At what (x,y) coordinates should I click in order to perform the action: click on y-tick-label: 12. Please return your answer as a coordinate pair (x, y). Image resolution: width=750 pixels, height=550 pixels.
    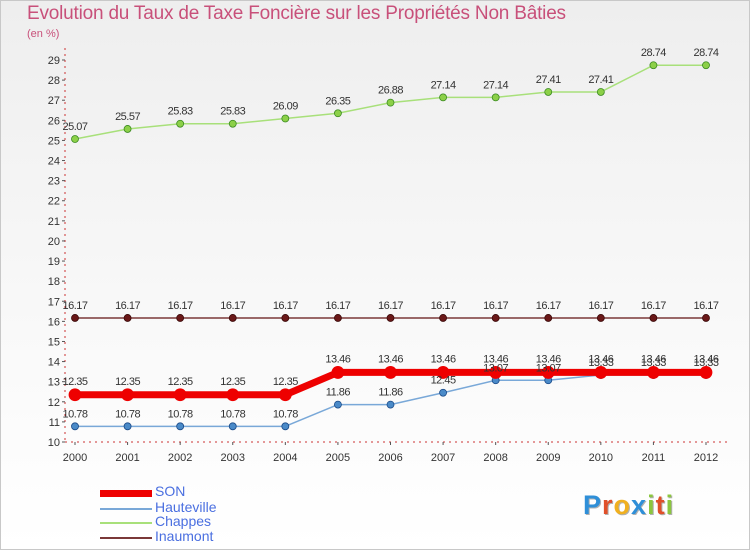
    Looking at the image, I should click on (54, 403).